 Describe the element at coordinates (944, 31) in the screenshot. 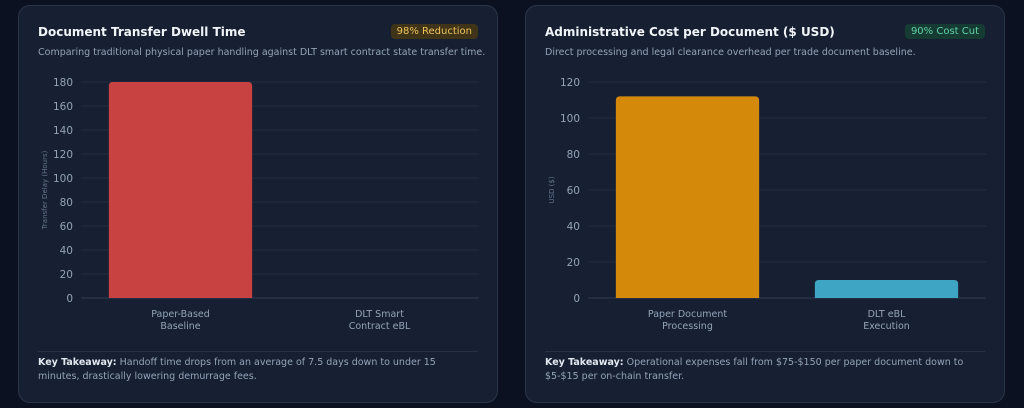

I see `cost-cut-badge: 90% Cost Cut` at that location.